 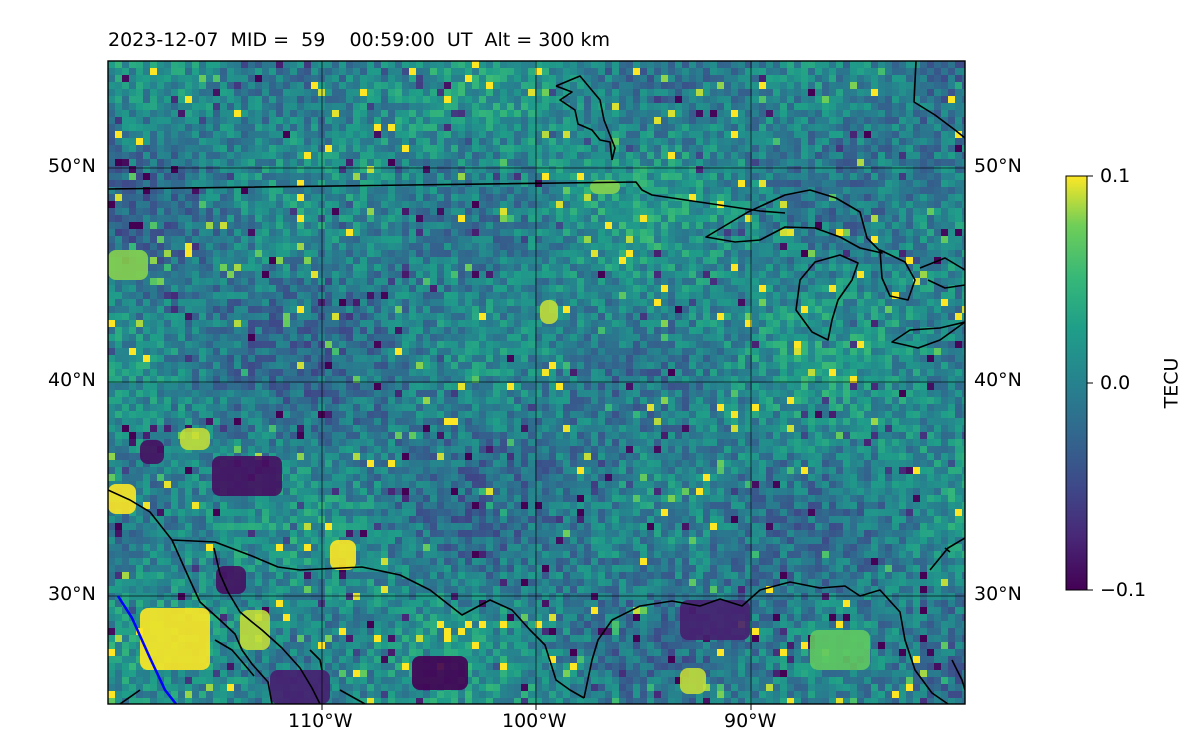 What do you see at coordinates (72, 594) in the screenshot?
I see `lat-tick-label-left: 30°N` at bounding box center [72, 594].